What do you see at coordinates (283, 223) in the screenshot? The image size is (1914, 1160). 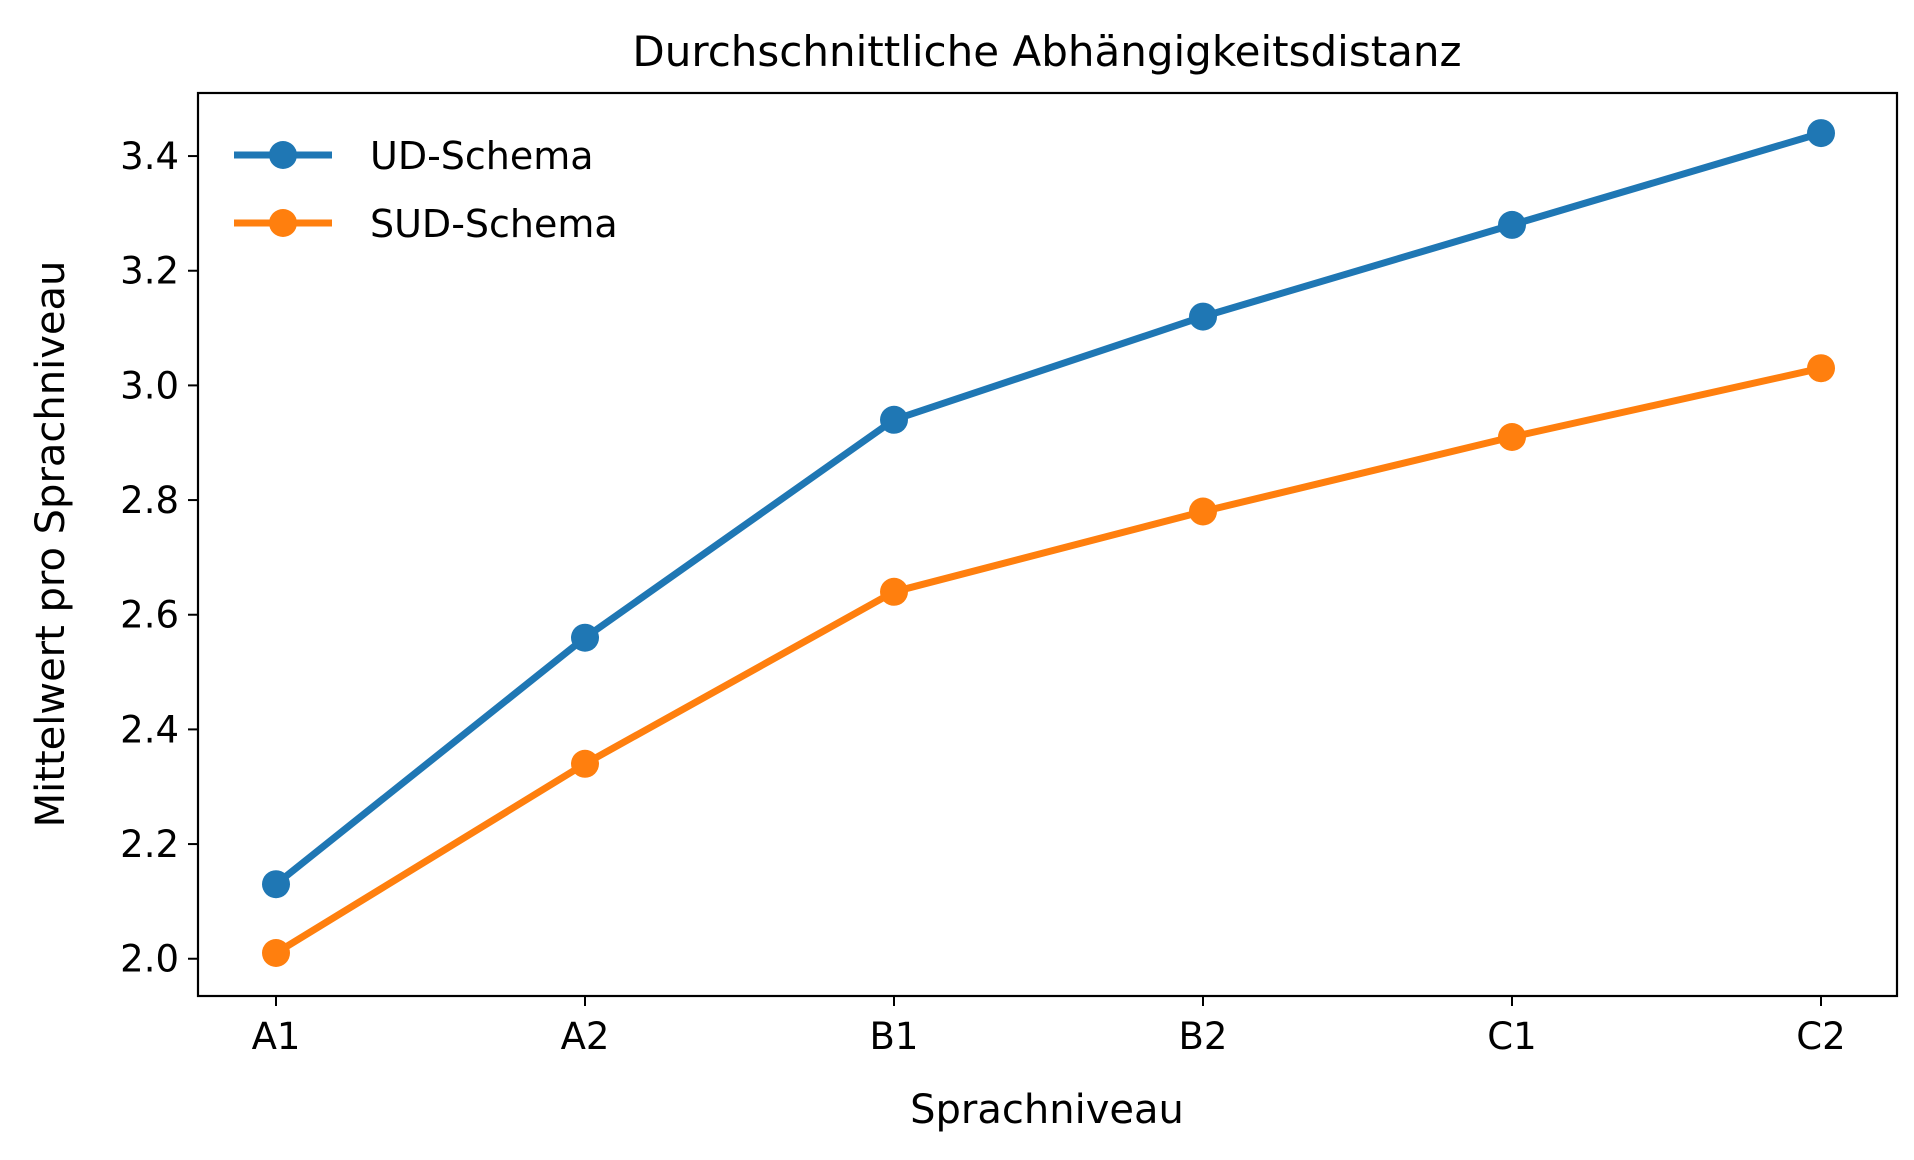 I see `legend-marker-sud` at bounding box center [283, 223].